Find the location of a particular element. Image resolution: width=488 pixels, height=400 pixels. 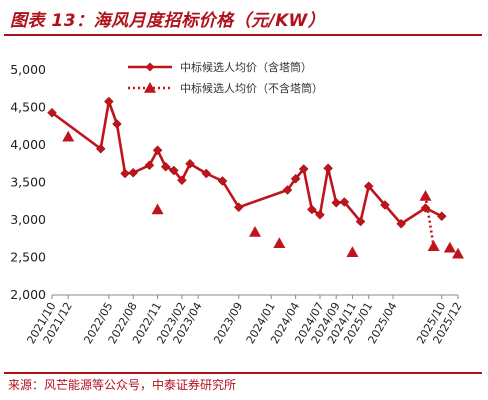

series-line-without-tower is located at coordinates (429, 221).